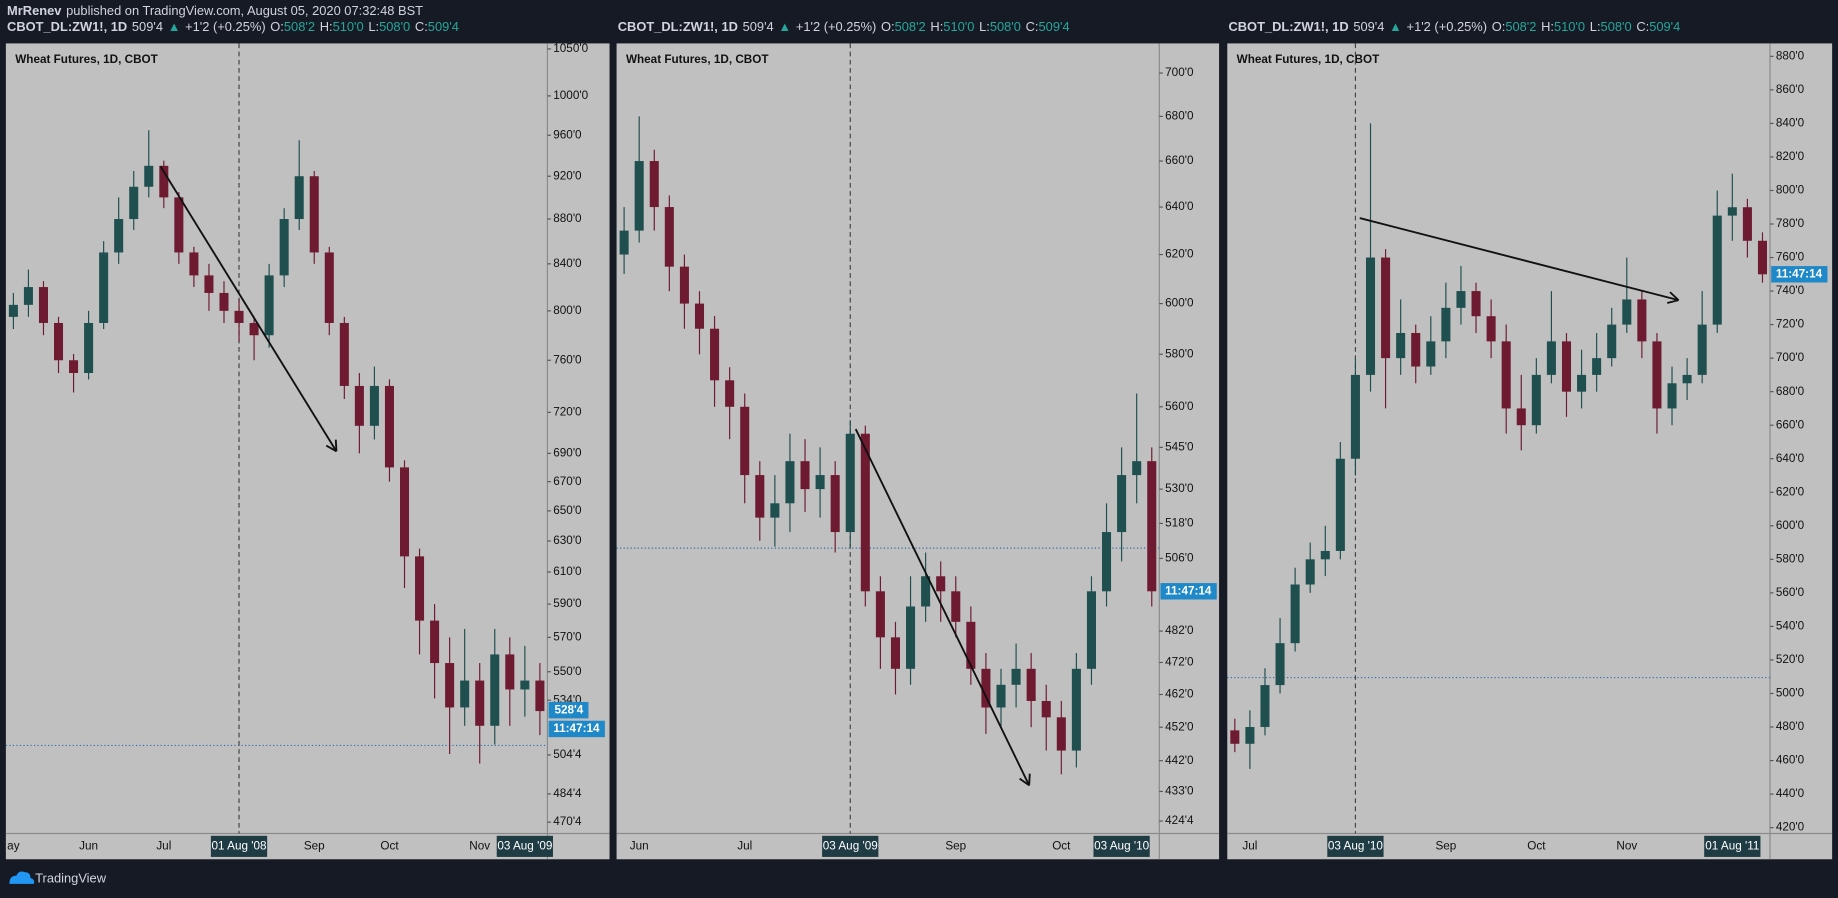 The width and height of the screenshot is (1838, 898). Describe the element at coordinates (984, 27) in the screenshot. I see `quote-l-label: L:` at that location.